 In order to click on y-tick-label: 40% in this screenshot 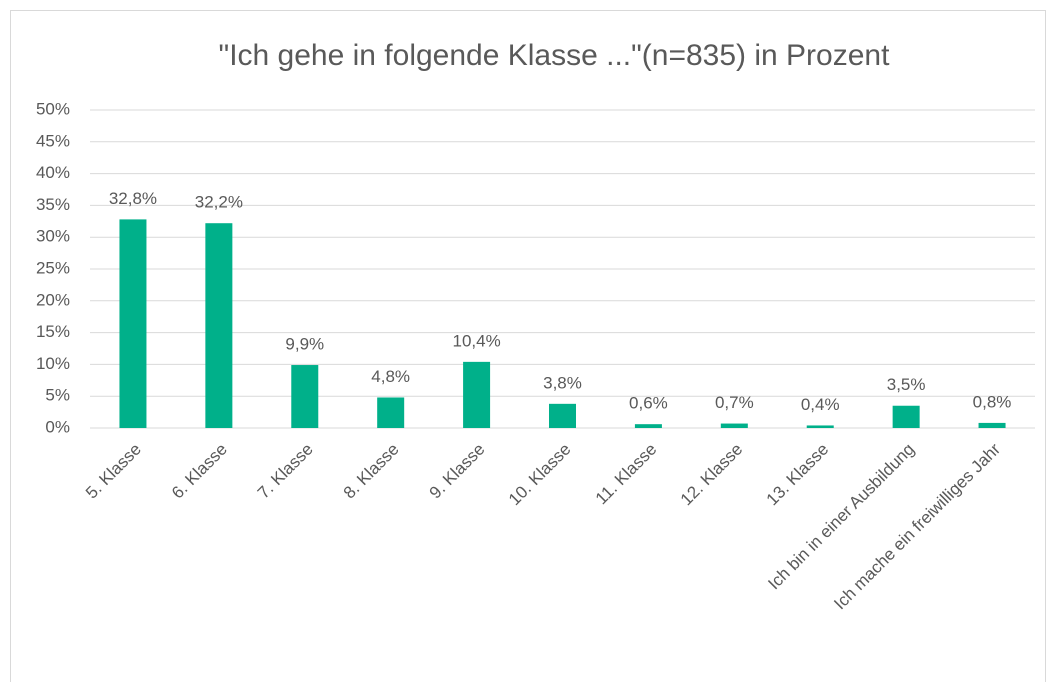, I will do `click(53, 172)`.